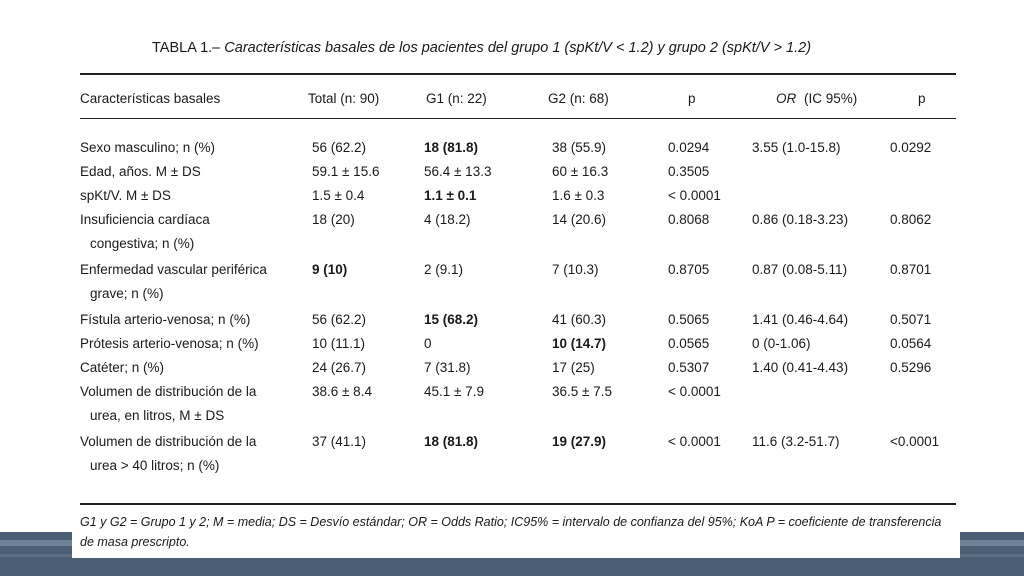 This screenshot has width=1024, height=576. What do you see at coordinates (579, 343) in the screenshot?
I see `cell-g2: 10 (14.7)` at bounding box center [579, 343].